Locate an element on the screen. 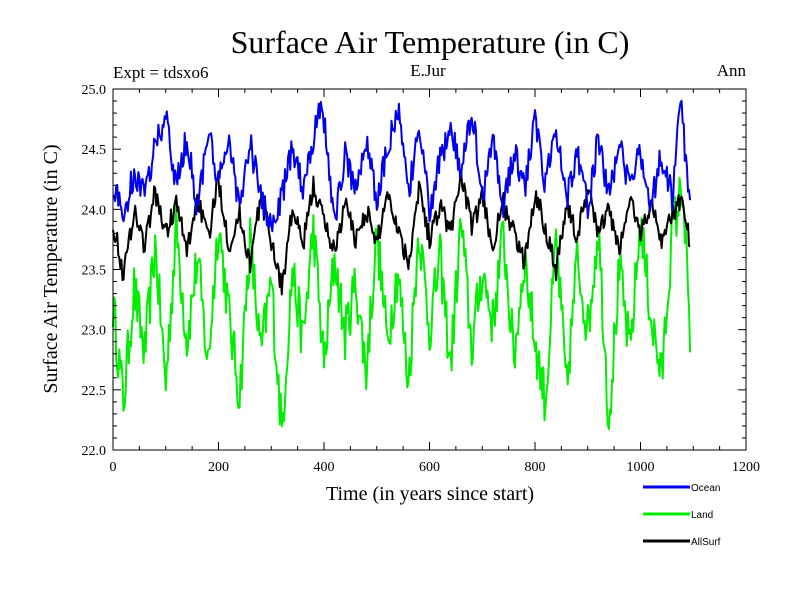 Image resolution: width=800 pixels, height=600 pixels. legend-label-land: Land is located at coordinates (702, 515).